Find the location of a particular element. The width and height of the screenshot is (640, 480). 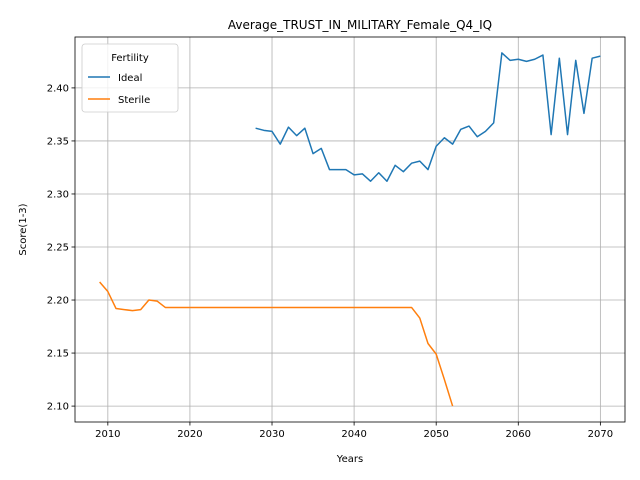

x-tick-label: 2050 is located at coordinates (435, 434).